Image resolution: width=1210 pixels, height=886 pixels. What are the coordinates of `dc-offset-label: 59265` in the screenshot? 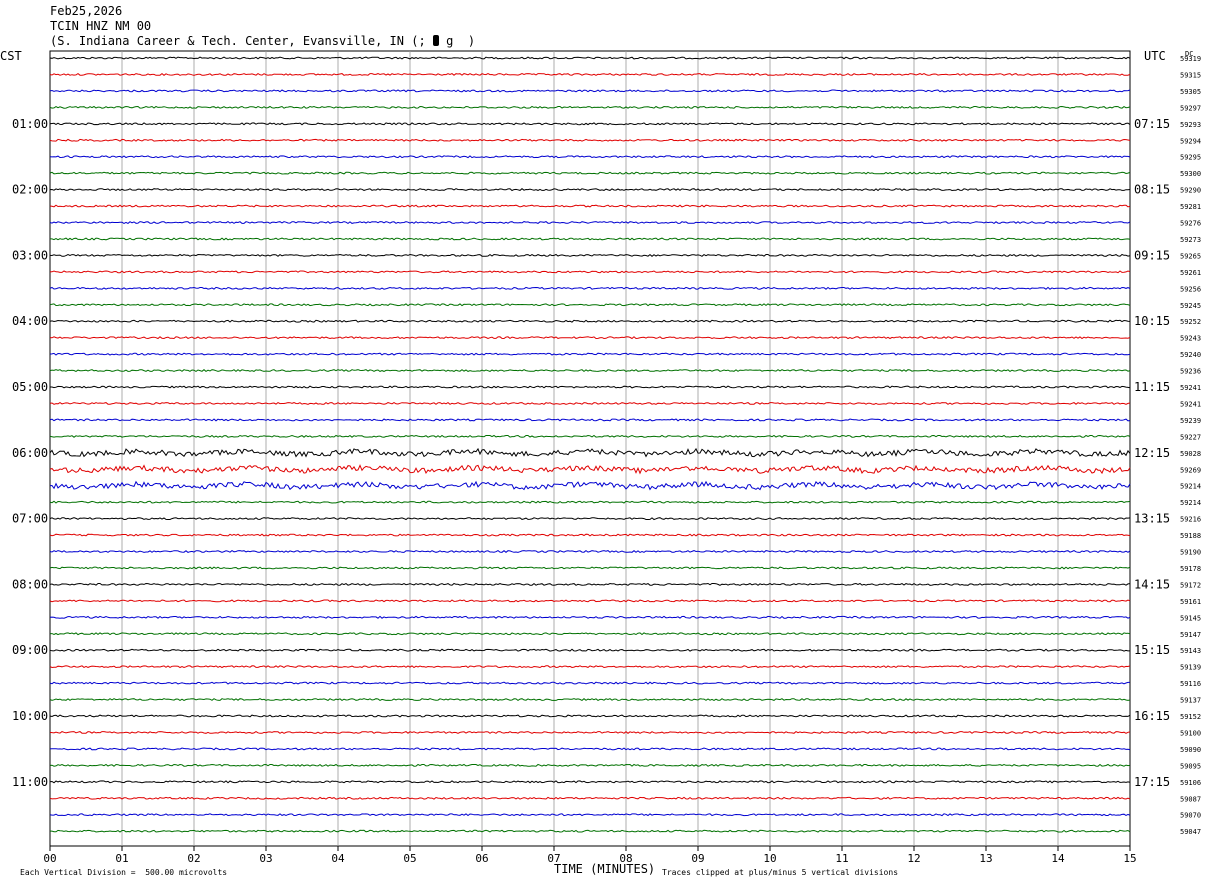 It's located at (1190, 256).